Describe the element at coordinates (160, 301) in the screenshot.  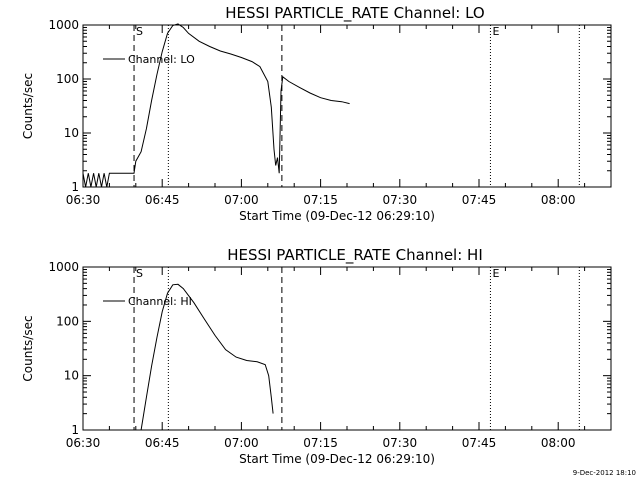
I see `legend-label: Channel: HI` at that location.